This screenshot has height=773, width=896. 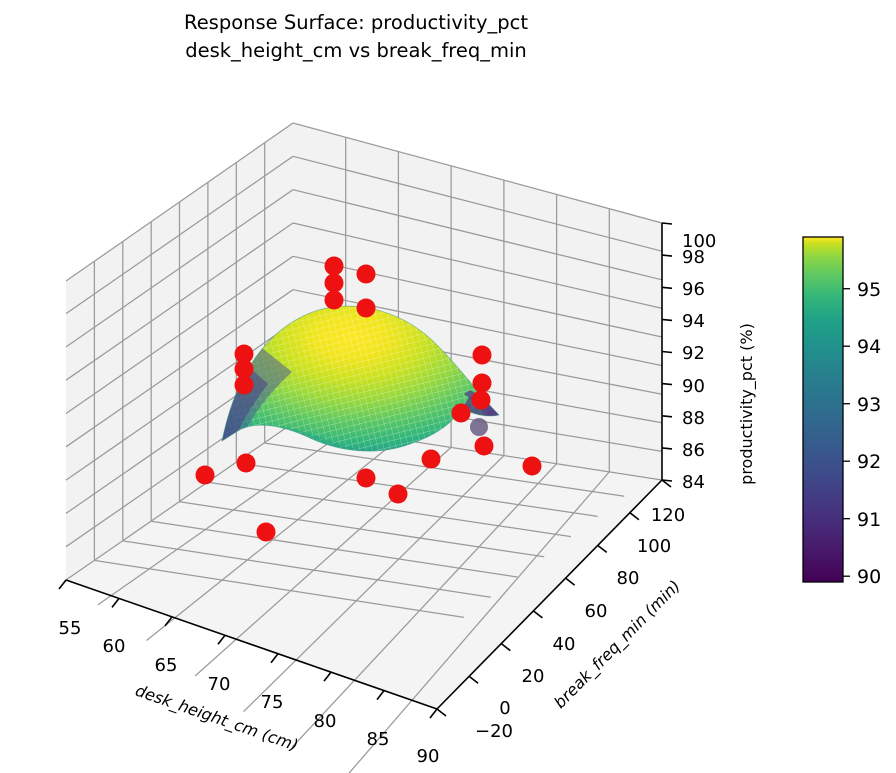 What do you see at coordinates (428, 756) in the screenshot?
I see `x-tick-7: 90` at bounding box center [428, 756].